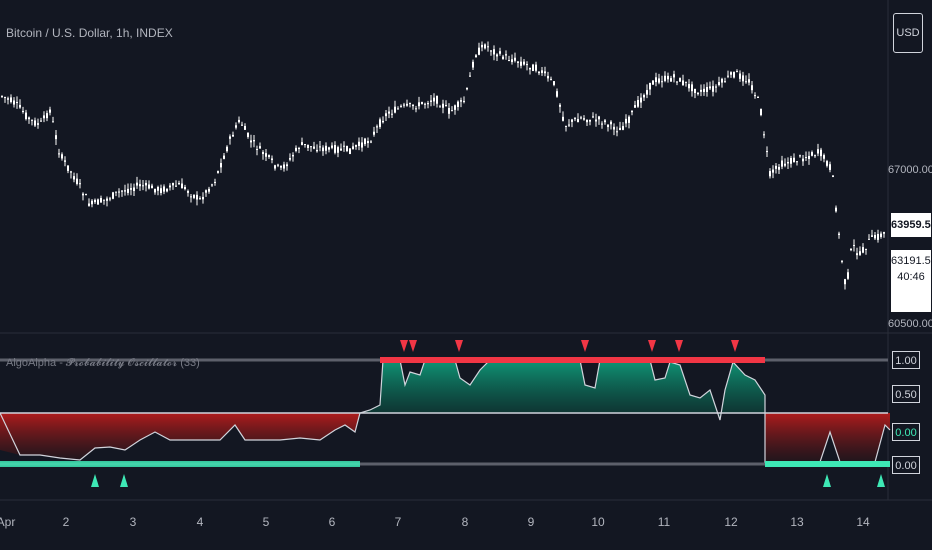 The image size is (932, 550). Describe the element at coordinates (332, 522) in the screenshot. I see `time-axis-tick: 6` at that location.